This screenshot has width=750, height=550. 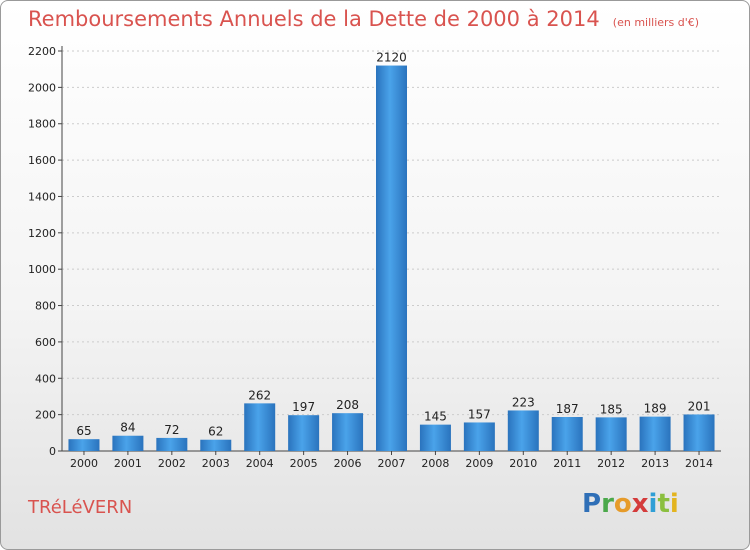 What do you see at coordinates (260, 463) in the screenshot?
I see `x-tick-label: 2004` at bounding box center [260, 463].